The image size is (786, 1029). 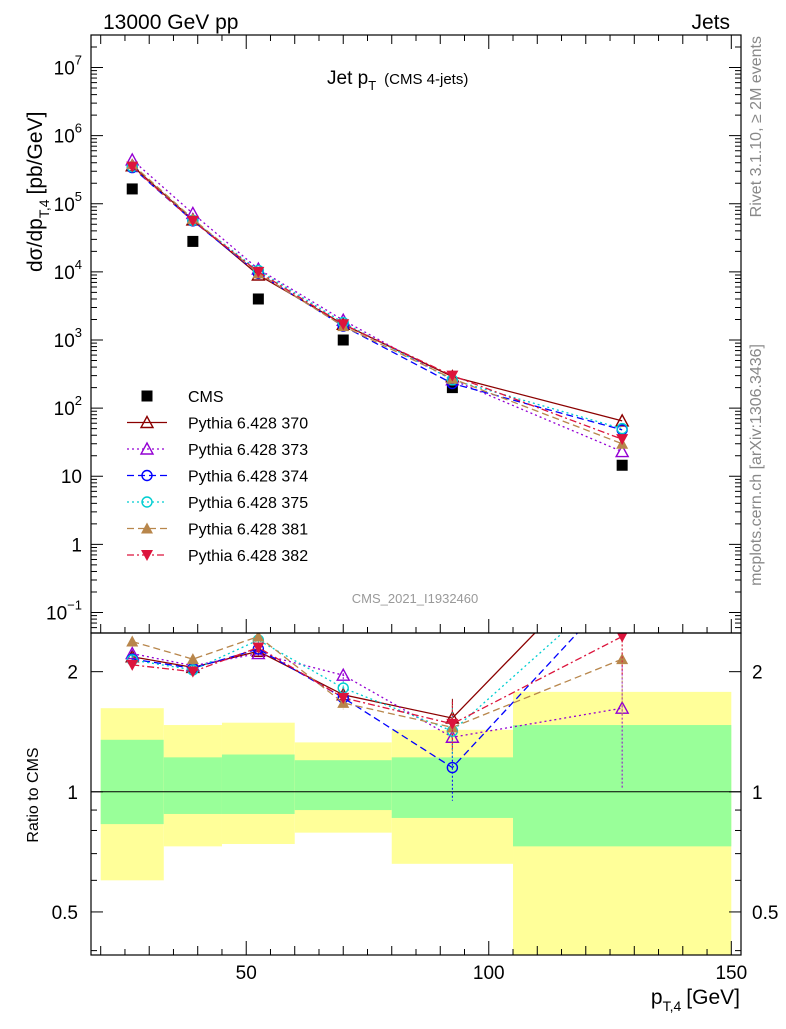 What do you see at coordinates (248, 556) in the screenshot?
I see `legend-label: Pythia 6.428 382` at bounding box center [248, 556].